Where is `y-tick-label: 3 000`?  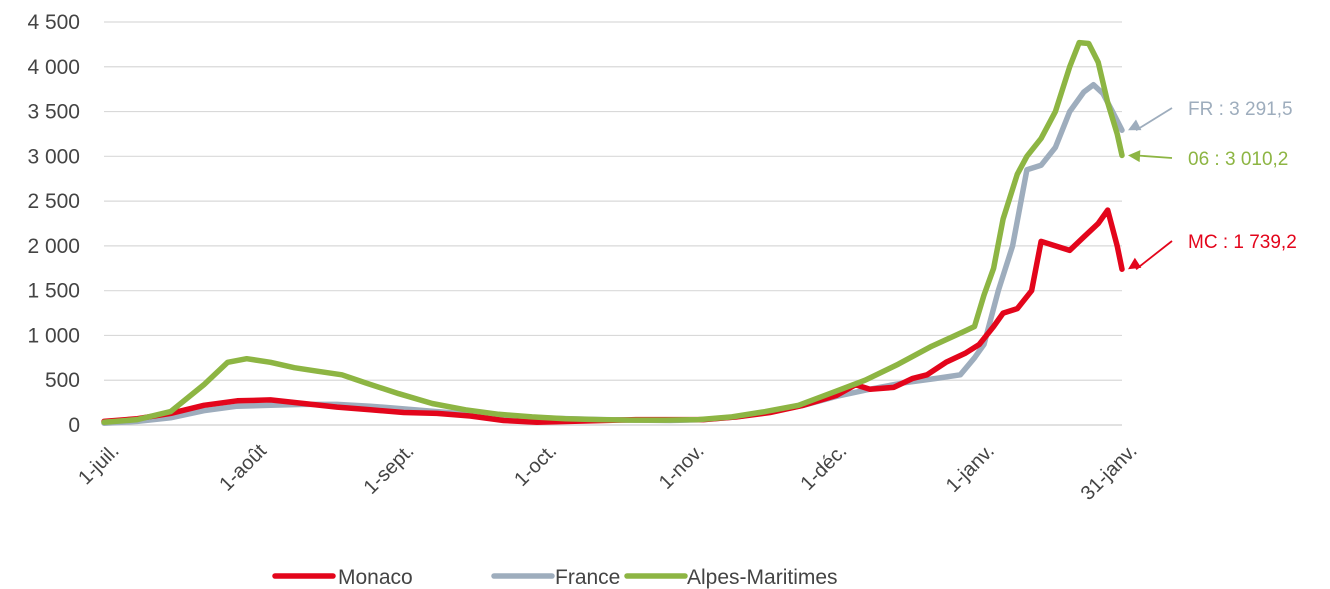
y-tick-label: 3 000 is located at coordinates (53, 156).